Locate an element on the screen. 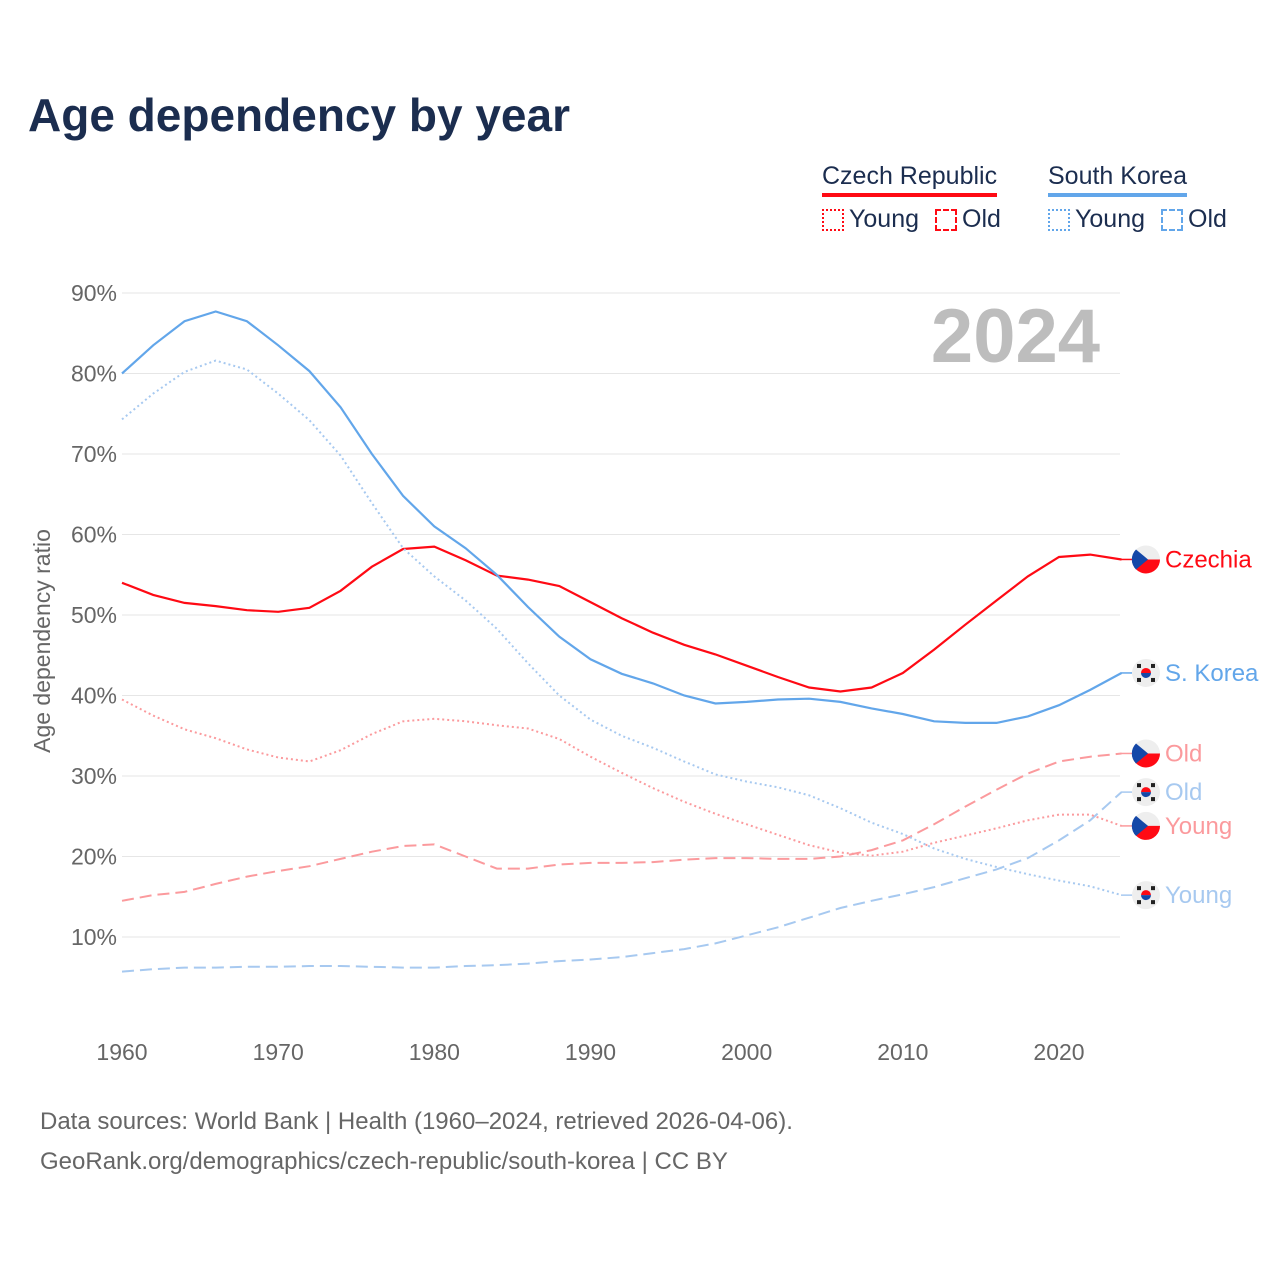  y-tick-label: 20% is located at coordinates (94, 857).